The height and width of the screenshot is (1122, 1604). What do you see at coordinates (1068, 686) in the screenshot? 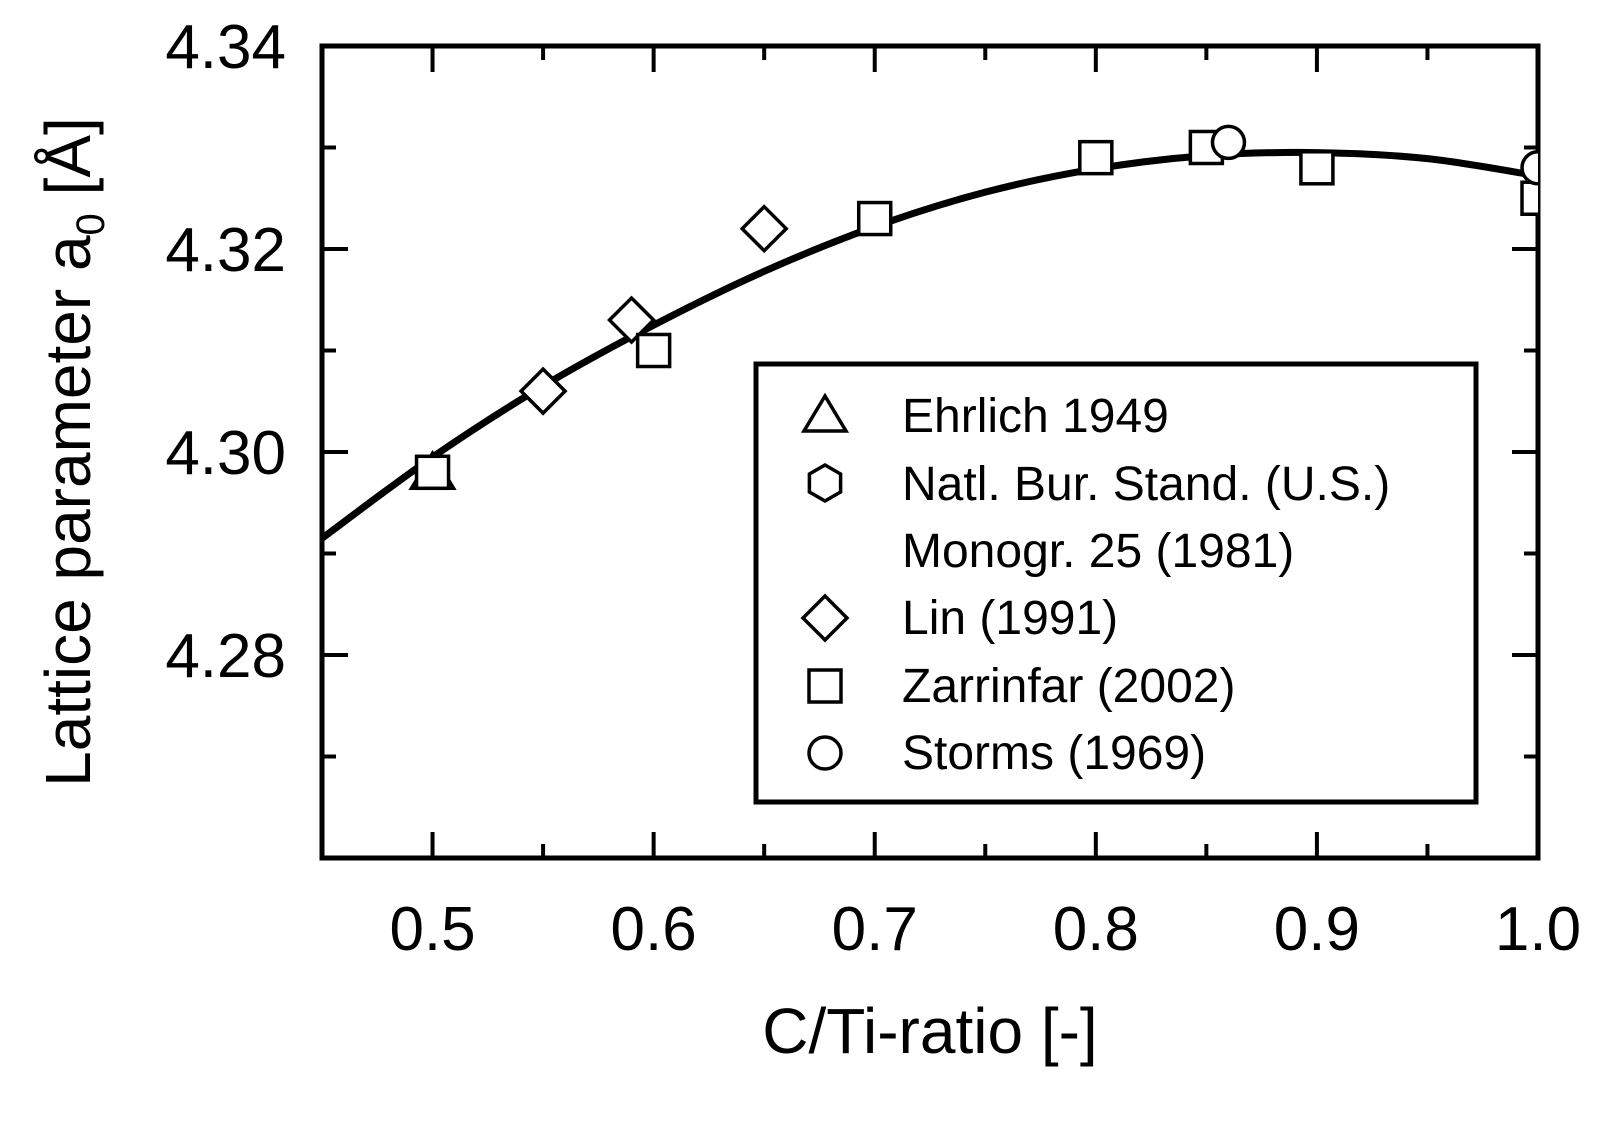
I see `legend-label-zarrinfar: Zarrinfar (2002)` at bounding box center [1068, 686].